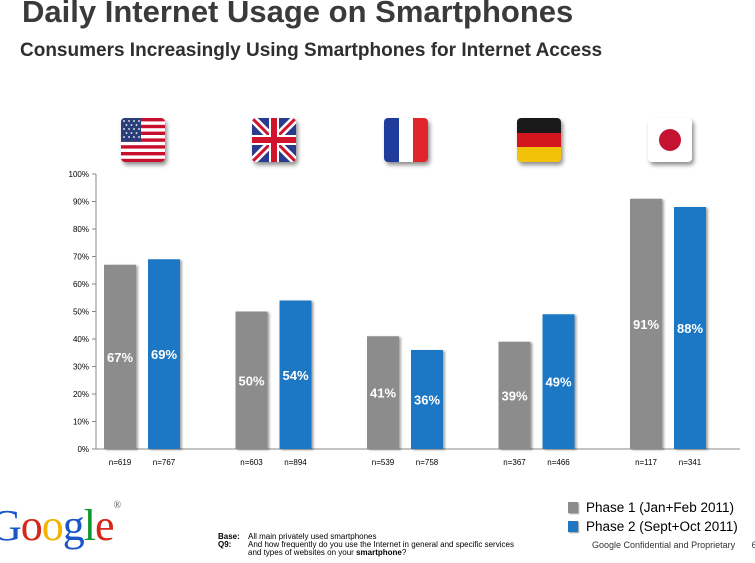 The height and width of the screenshot is (563, 755). I want to click on bar-value-label: 69%, so click(164, 354).